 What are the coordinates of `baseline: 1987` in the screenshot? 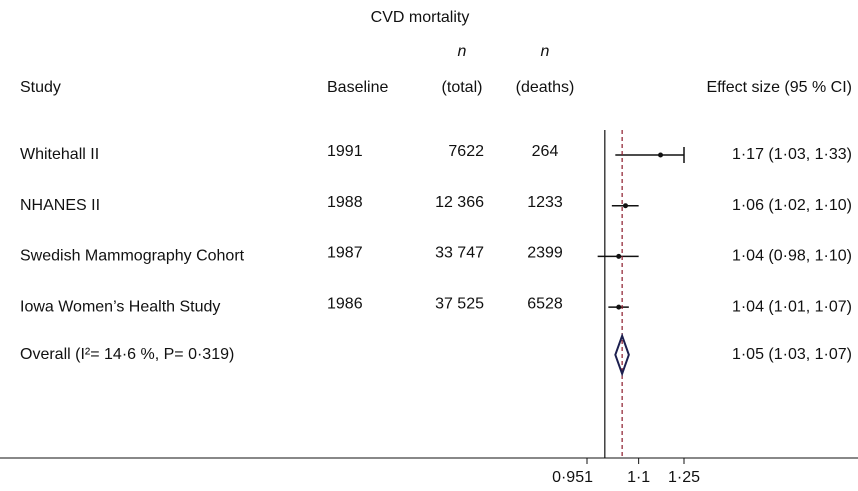 It's located at (345, 253).